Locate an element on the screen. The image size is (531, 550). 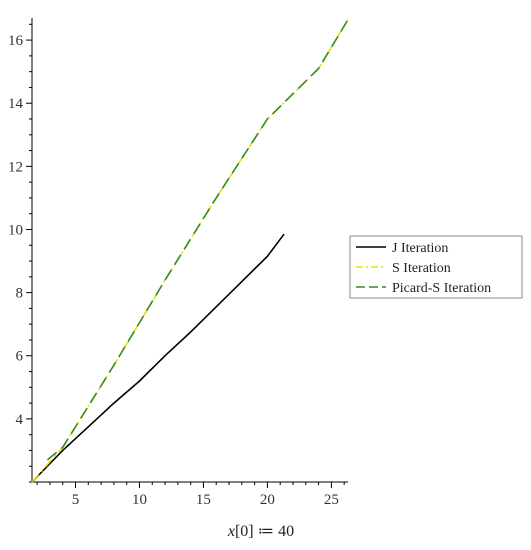
y-tick-label: 8 is located at coordinates (20, 294).